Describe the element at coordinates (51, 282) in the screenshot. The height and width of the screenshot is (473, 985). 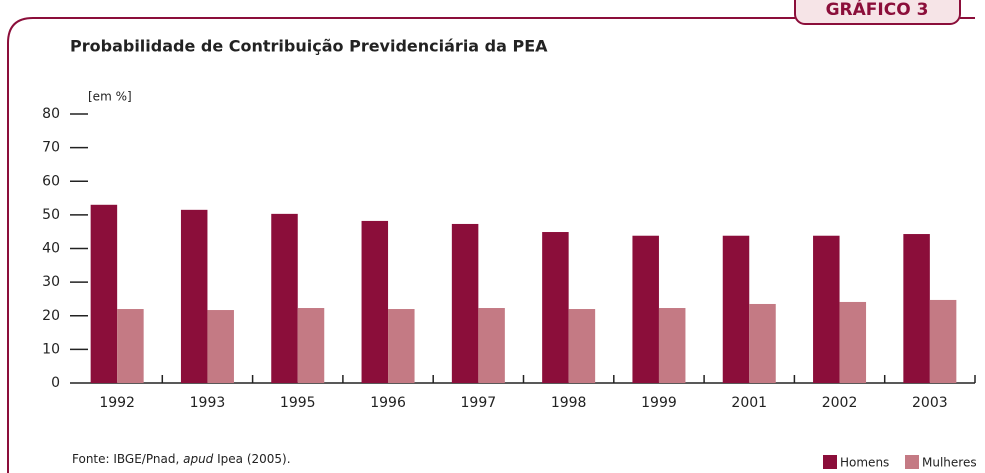
I see `y-tick-label: 30` at that location.